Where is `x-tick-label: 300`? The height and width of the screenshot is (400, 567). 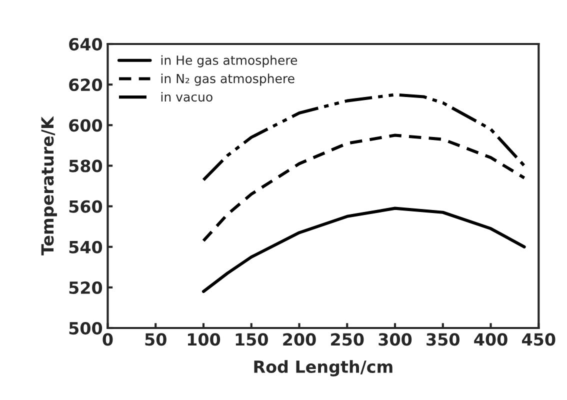
x-tick-label: 300 is located at coordinates (395, 339).